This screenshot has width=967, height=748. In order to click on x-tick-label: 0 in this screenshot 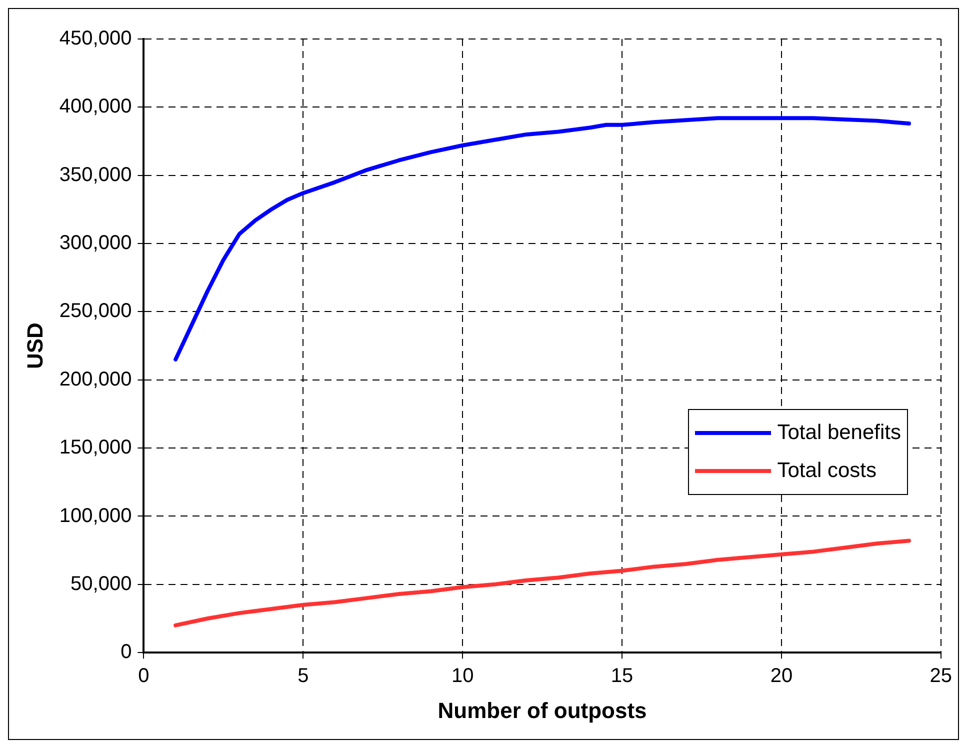, I will do `click(144, 676)`.